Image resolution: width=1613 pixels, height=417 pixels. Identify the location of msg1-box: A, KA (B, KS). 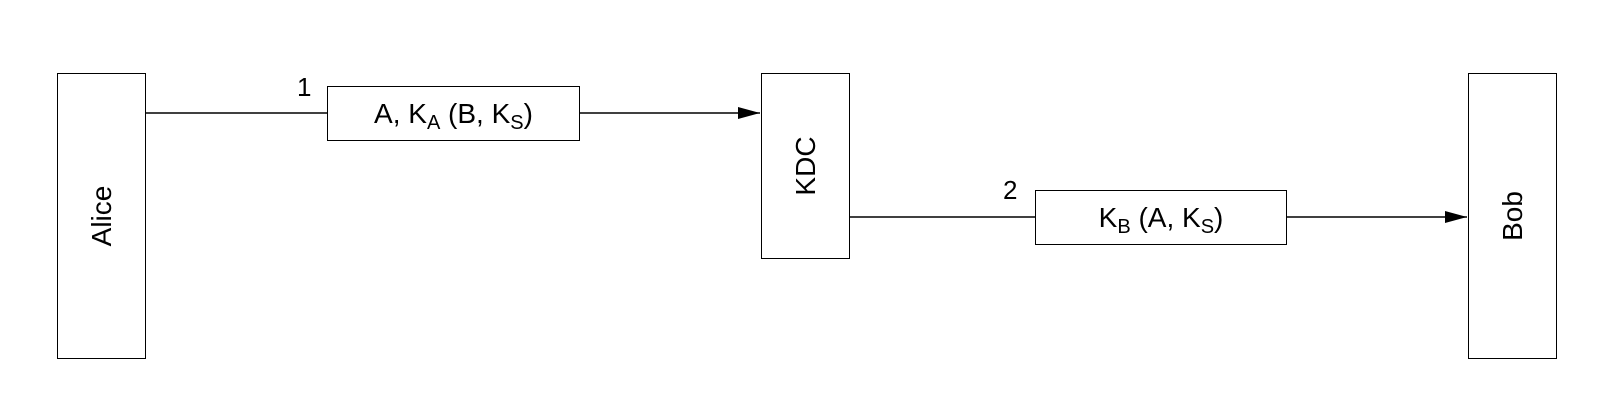
(453, 113).